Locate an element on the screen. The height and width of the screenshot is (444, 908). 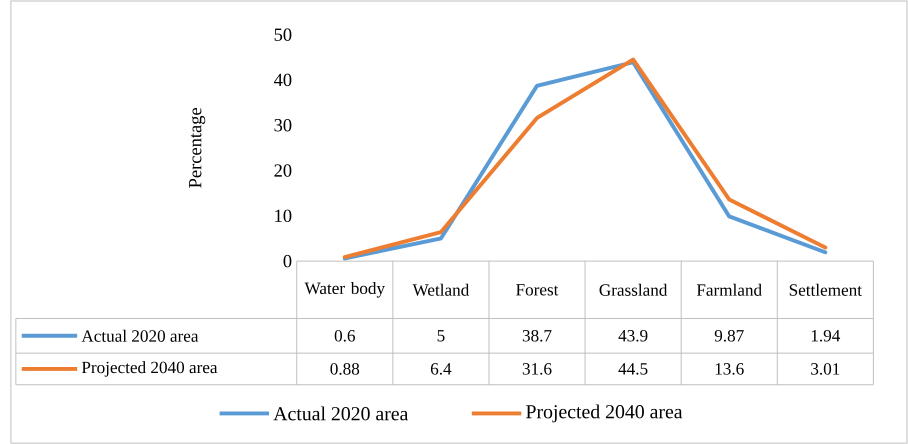
data-label: 31.6 is located at coordinates (537, 369).